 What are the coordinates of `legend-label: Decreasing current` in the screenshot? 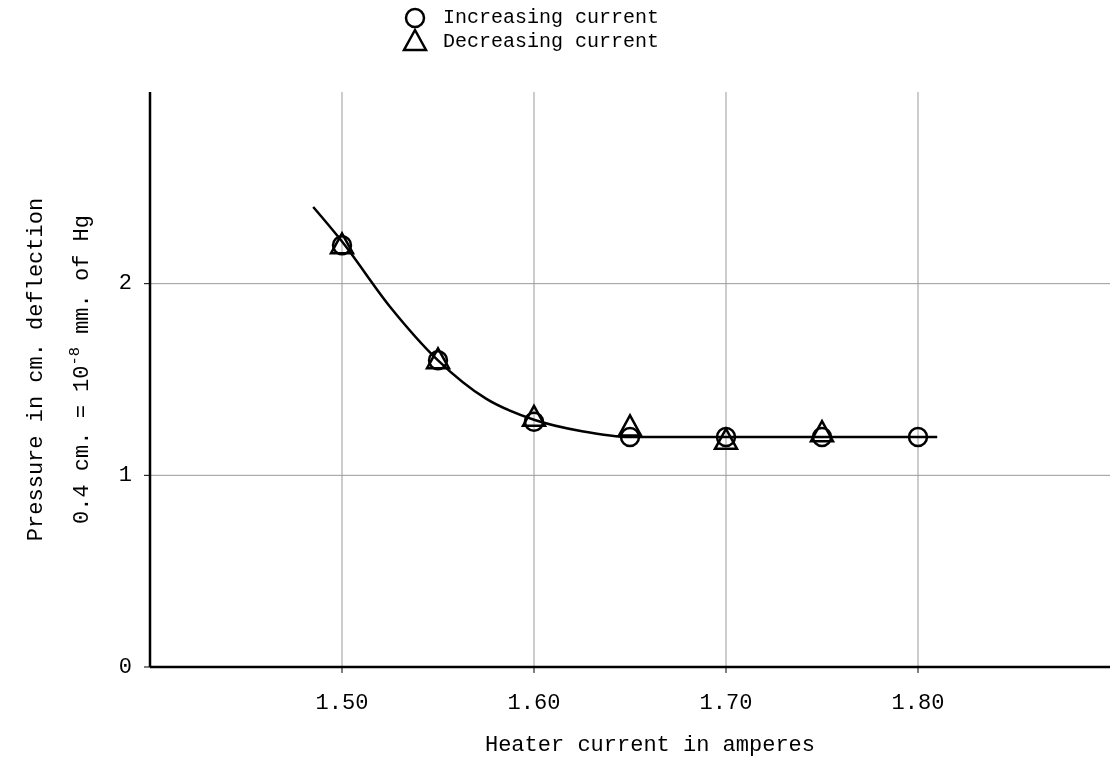 It's located at (551, 42).